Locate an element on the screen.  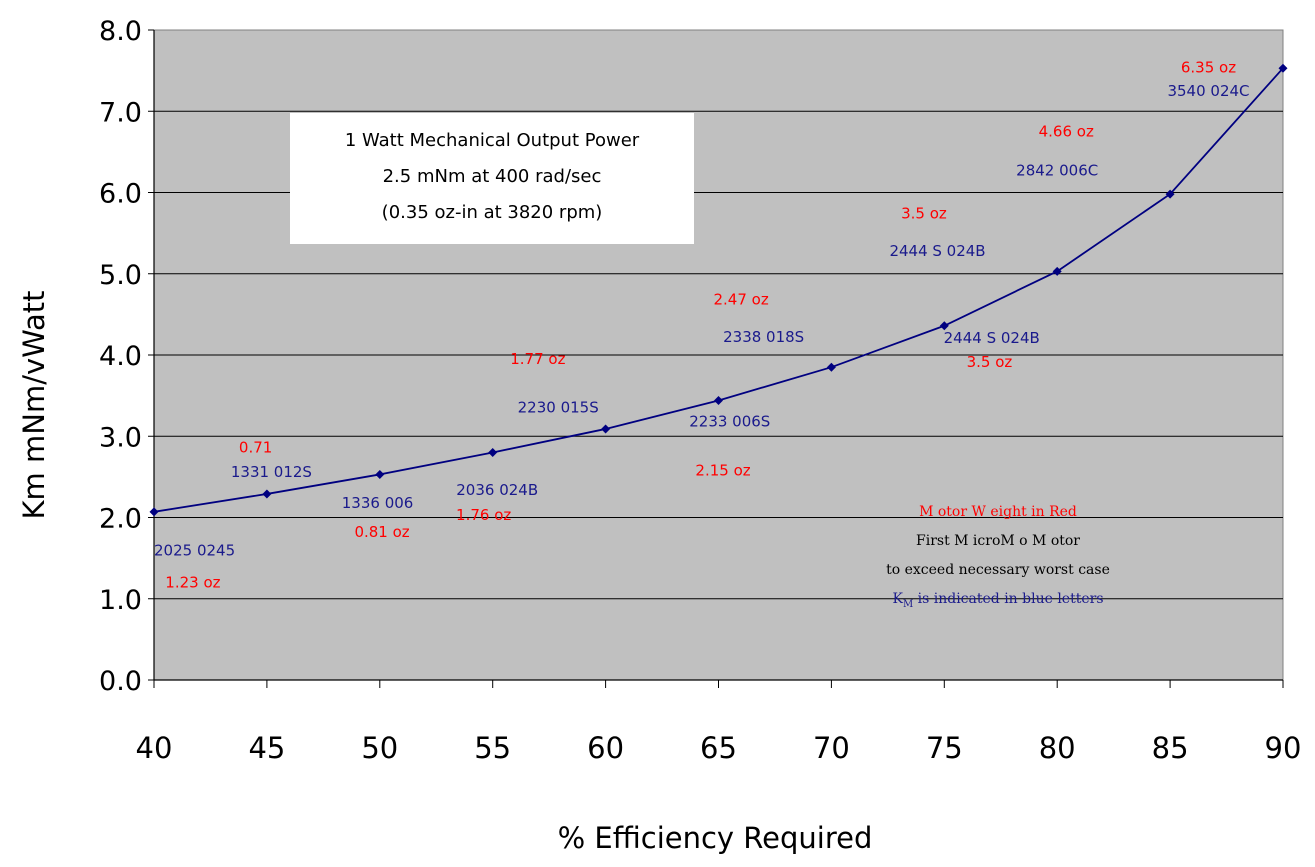
annotation-13: 2.15 oz is located at coordinates (722, 470).